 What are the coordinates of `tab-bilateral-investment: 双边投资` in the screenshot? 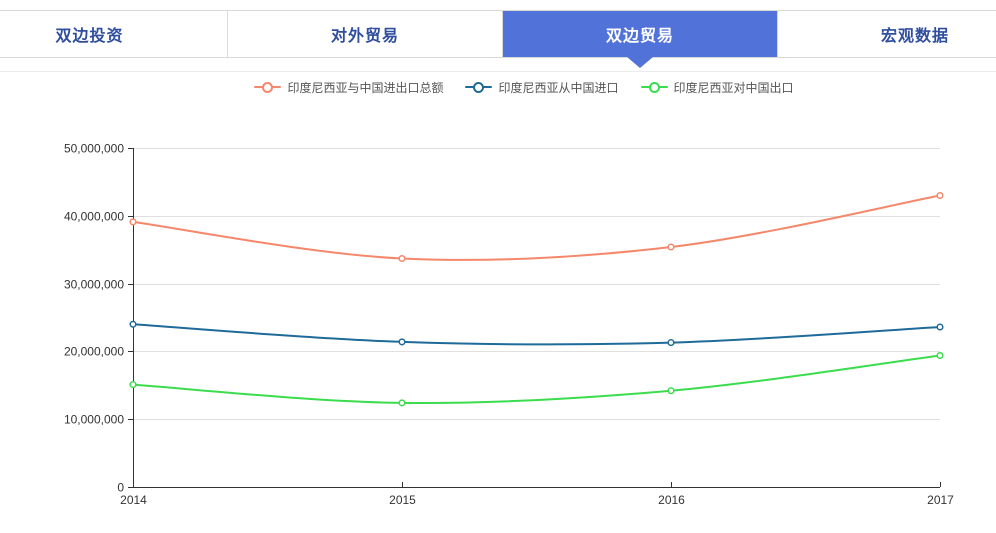 It's located at (113, 34).